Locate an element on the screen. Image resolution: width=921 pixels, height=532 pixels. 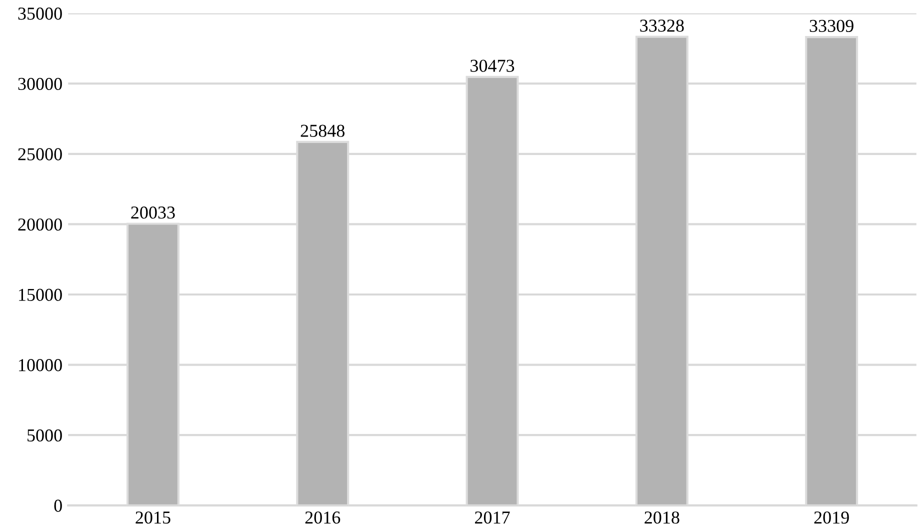
y-tick-label: 25000 is located at coordinates (40, 154).